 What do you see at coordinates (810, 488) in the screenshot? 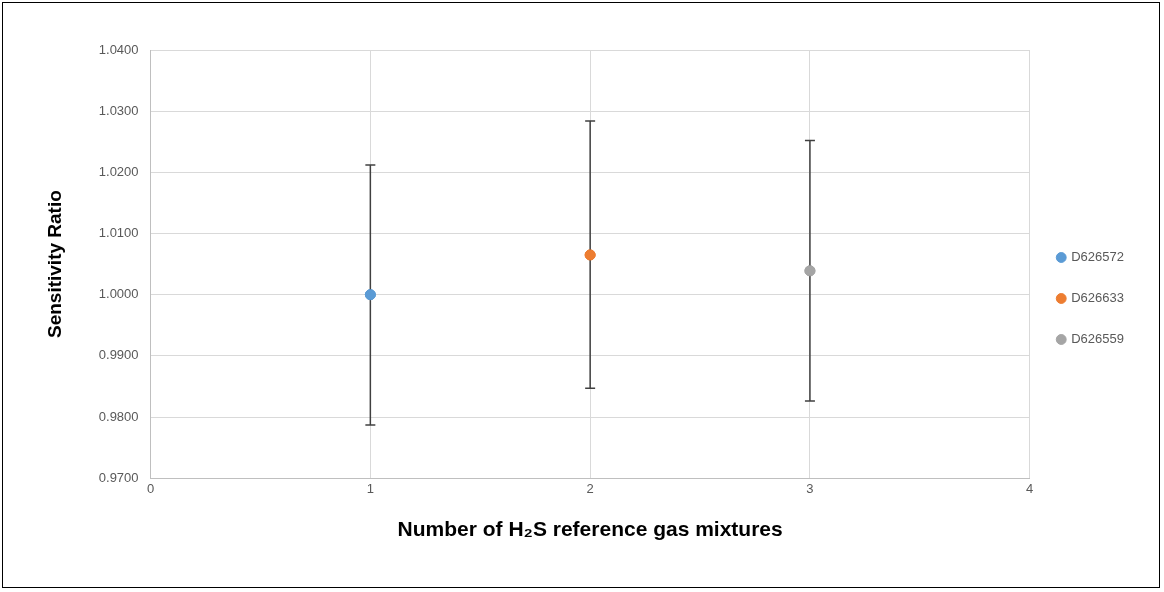
I see `x-tick-label: 3` at bounding box center [810, 488].